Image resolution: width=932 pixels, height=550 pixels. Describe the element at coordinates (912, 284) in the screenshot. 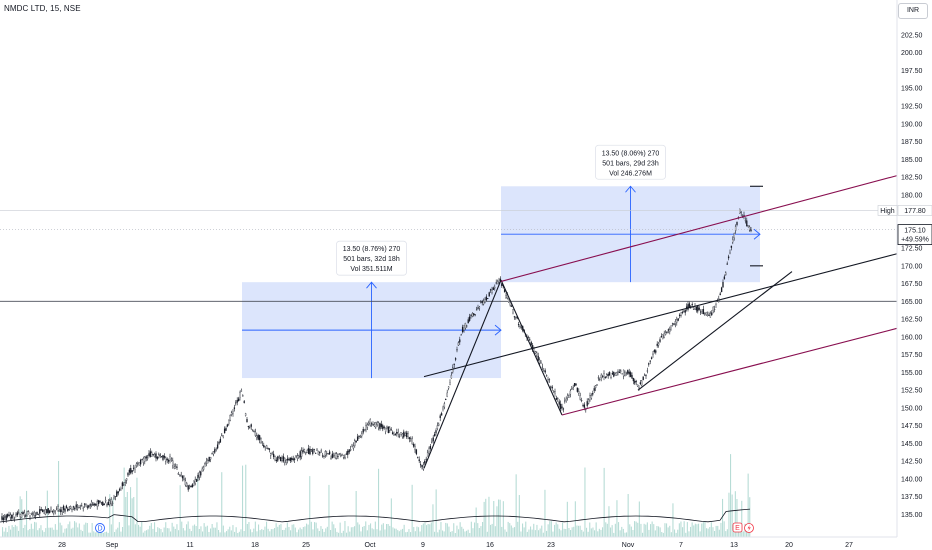

I see `price-tick-label: 167.50` at that location.